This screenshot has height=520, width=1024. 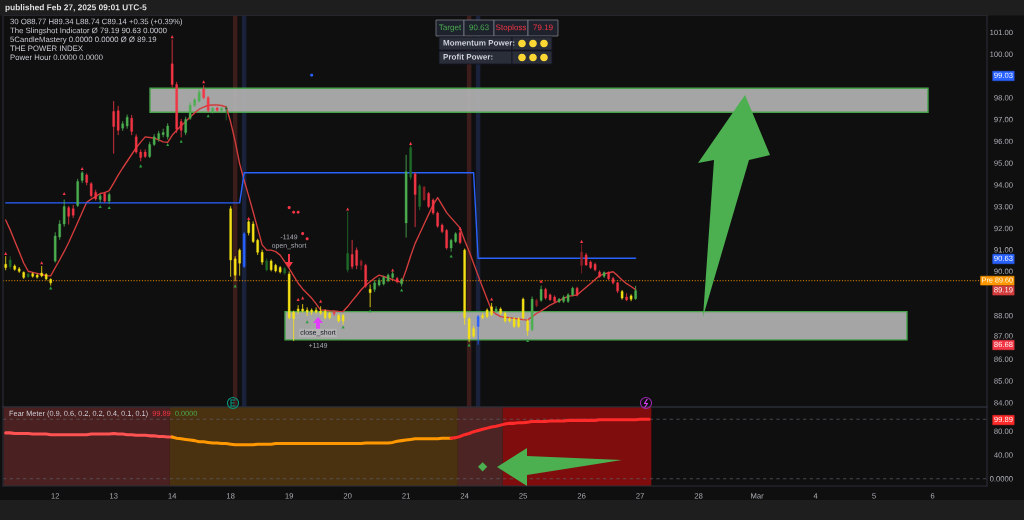 What do you see at coordinates (450, 28) in the screenshot?
I see `annotation: Target` at bounding box center [450, 28].